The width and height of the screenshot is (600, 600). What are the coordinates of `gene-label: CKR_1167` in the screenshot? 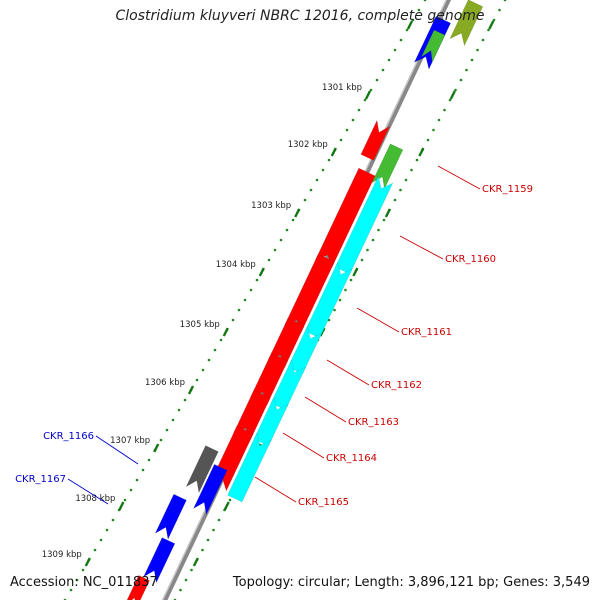 It's located at (40, 479).